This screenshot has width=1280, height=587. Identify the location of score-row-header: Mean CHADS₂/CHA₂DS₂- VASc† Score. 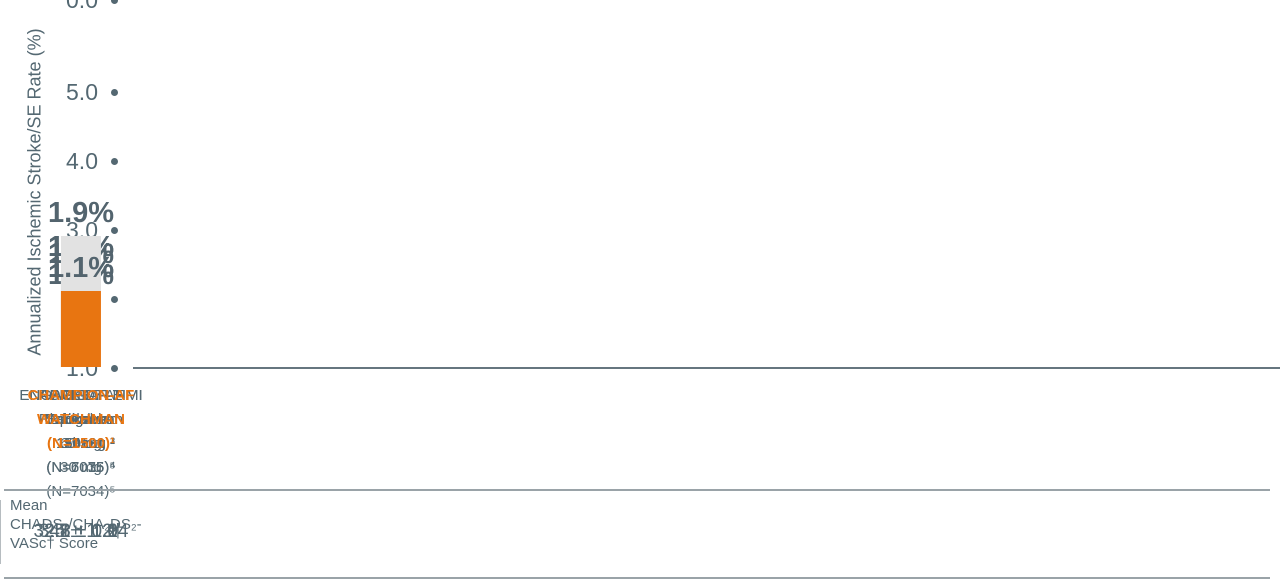
(76, 524).